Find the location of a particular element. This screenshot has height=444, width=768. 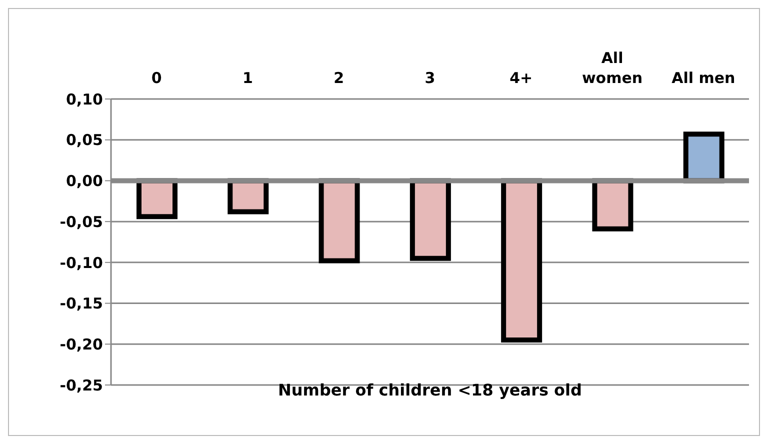

y-tick-label: -0,20 is located at coordinates (81, 344).